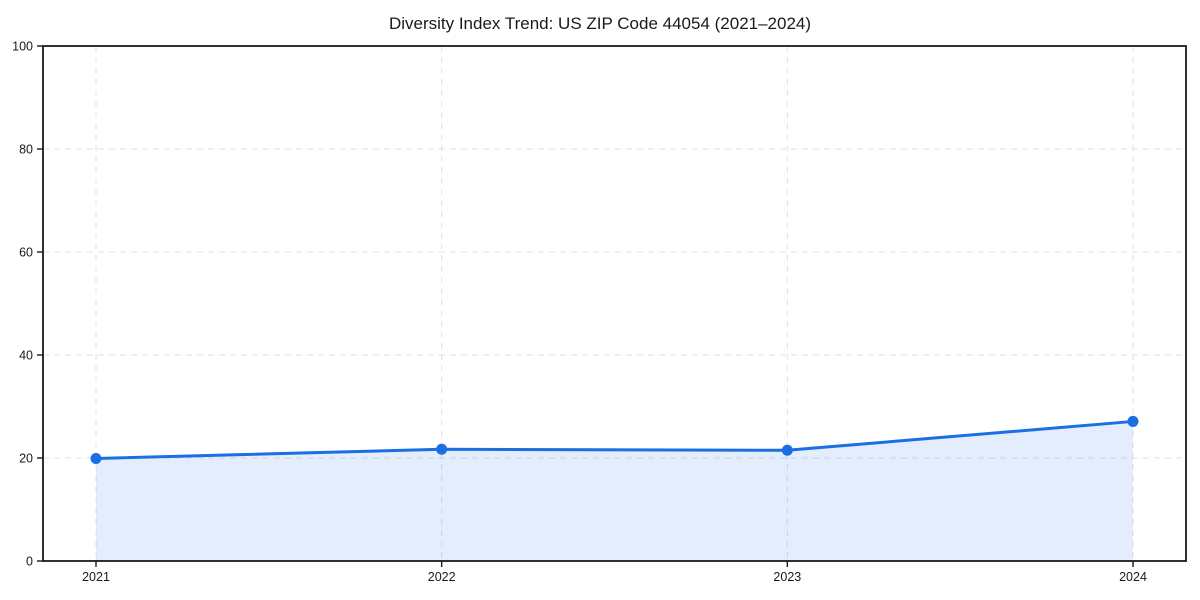  I want to click on data-point-2023, so click(787, 450).